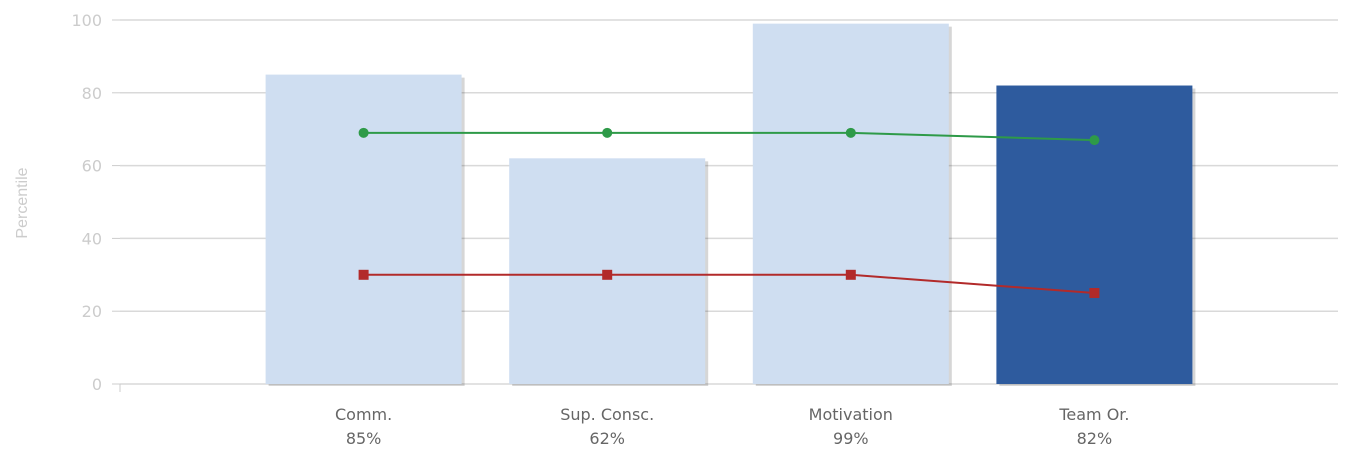  What do you see at coordinates (1095, 438) in the screenshot?
I see `category-value-label: 82%` at bounding box center [1095, 438].